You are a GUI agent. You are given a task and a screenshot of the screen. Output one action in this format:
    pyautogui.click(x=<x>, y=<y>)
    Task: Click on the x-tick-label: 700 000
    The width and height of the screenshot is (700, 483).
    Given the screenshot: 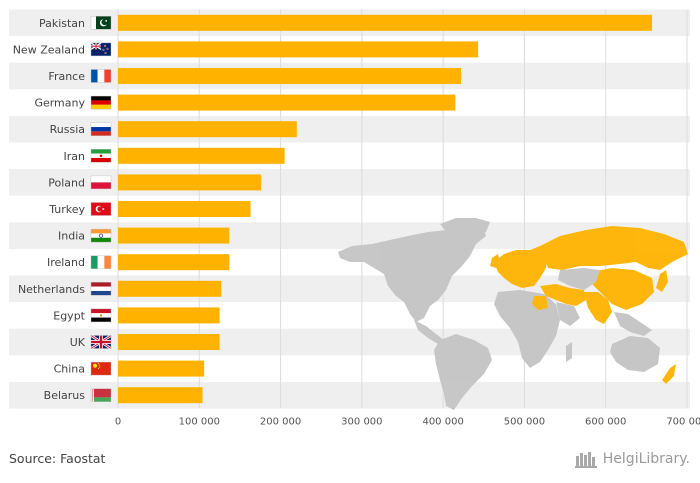 What is the action you would take?
    pyautogui.click(x=683, y=422)
    